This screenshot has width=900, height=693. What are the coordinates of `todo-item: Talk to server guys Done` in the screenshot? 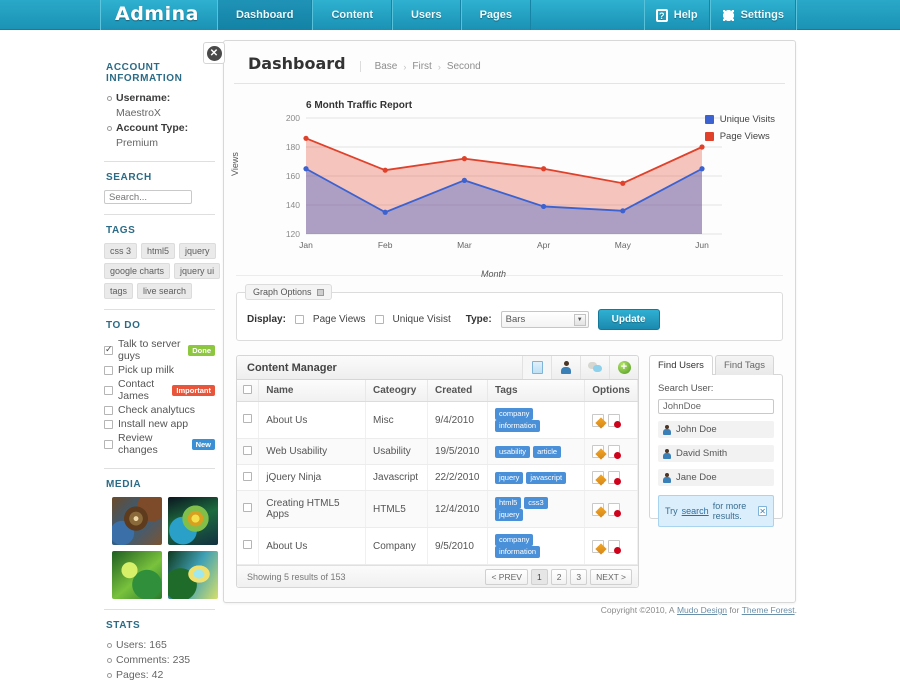 It's located at (159, 350).